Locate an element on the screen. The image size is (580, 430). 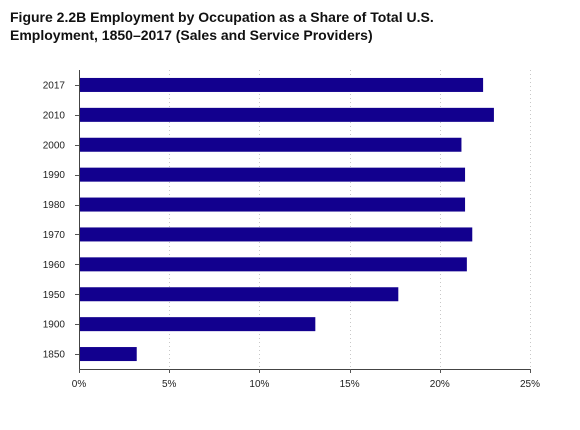
y-tick-label-1950: 1950 is located at coordinates (54, 295).